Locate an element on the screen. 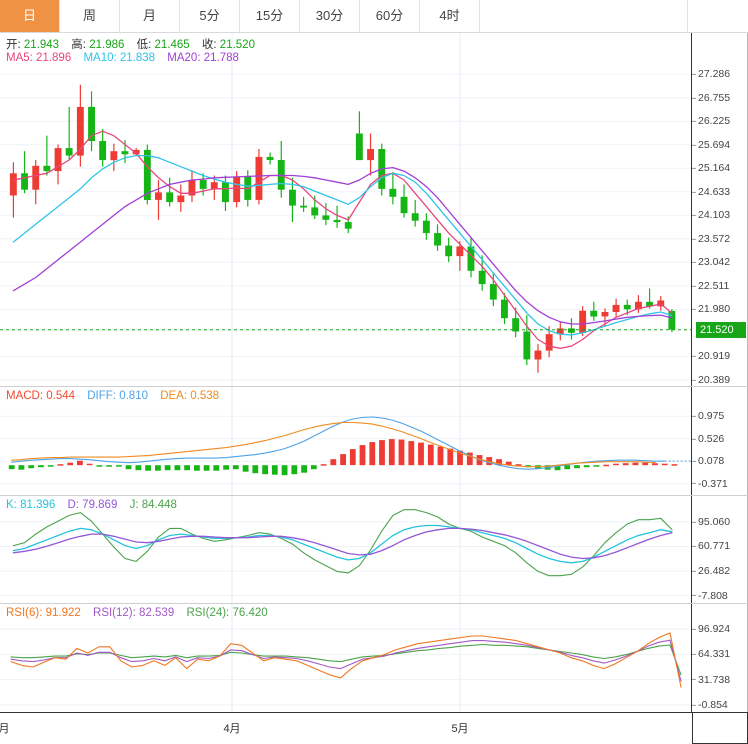 This screenshot has width=748, height=744. rsi-axis: 96.924 64.331 31.738 -0.854 is located at coordinates (720, 658).